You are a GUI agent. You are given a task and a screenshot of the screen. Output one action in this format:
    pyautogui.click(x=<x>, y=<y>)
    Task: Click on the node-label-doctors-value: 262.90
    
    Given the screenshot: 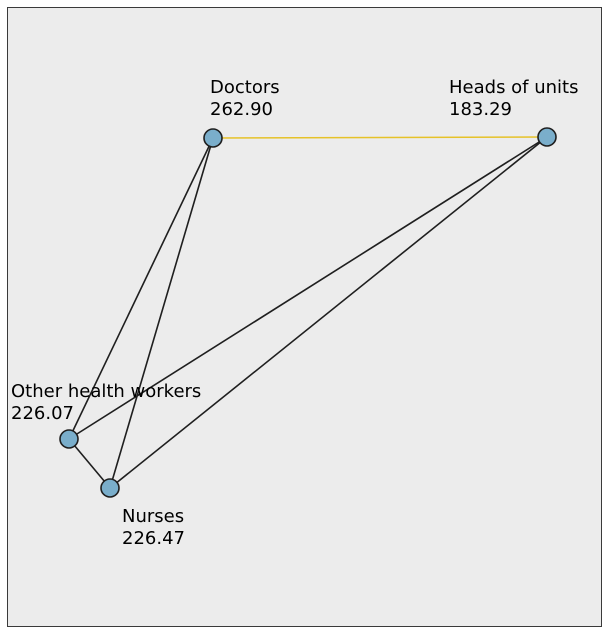 What is the action you would take?
    pyautogui.click(x=241, y=109)
    